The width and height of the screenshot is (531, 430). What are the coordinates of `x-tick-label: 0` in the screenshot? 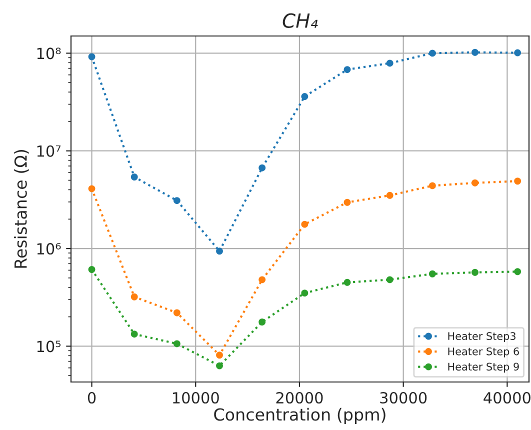 It's located at (92, 398).